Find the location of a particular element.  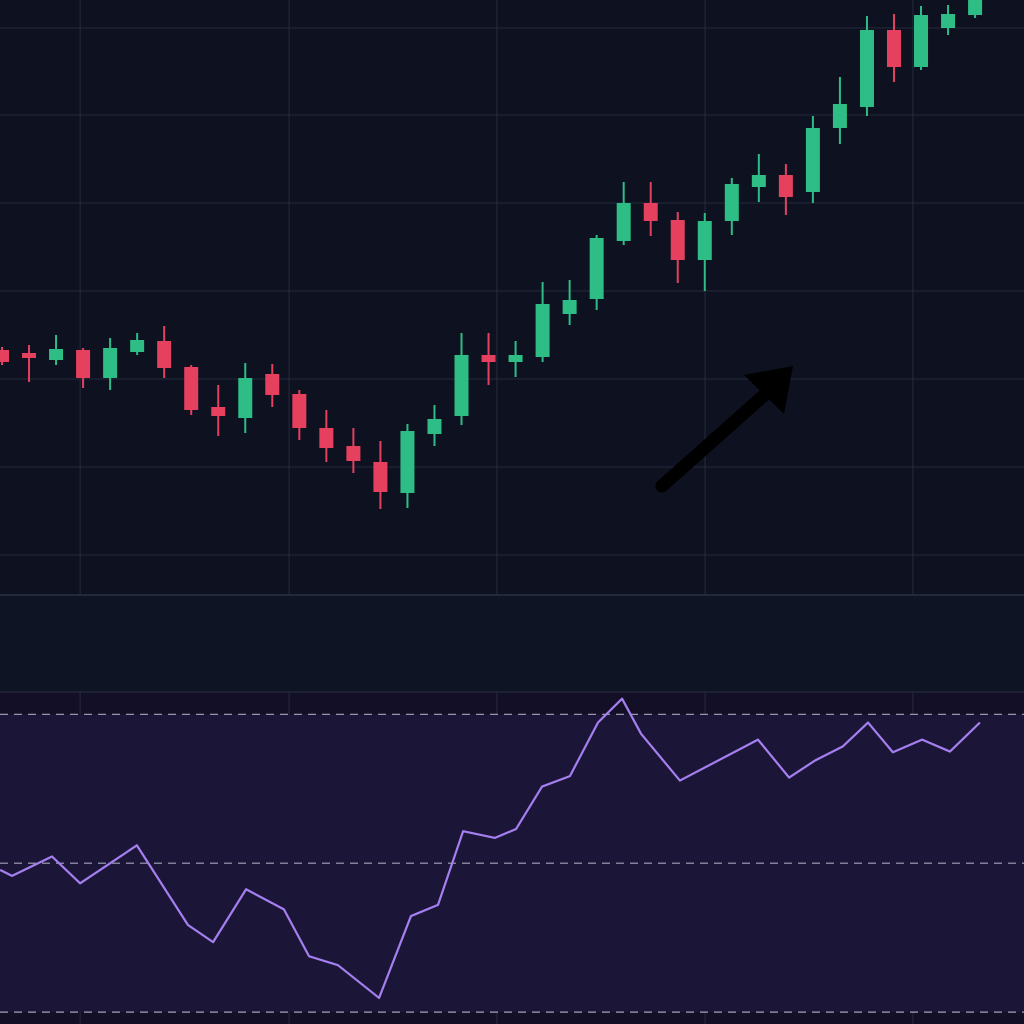

trend-arrow is located at coordinates (724, 429).